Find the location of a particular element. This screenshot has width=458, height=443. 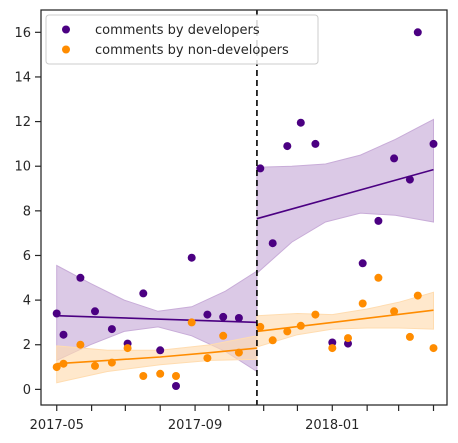

legend-box is located at coordinates (182, 39).